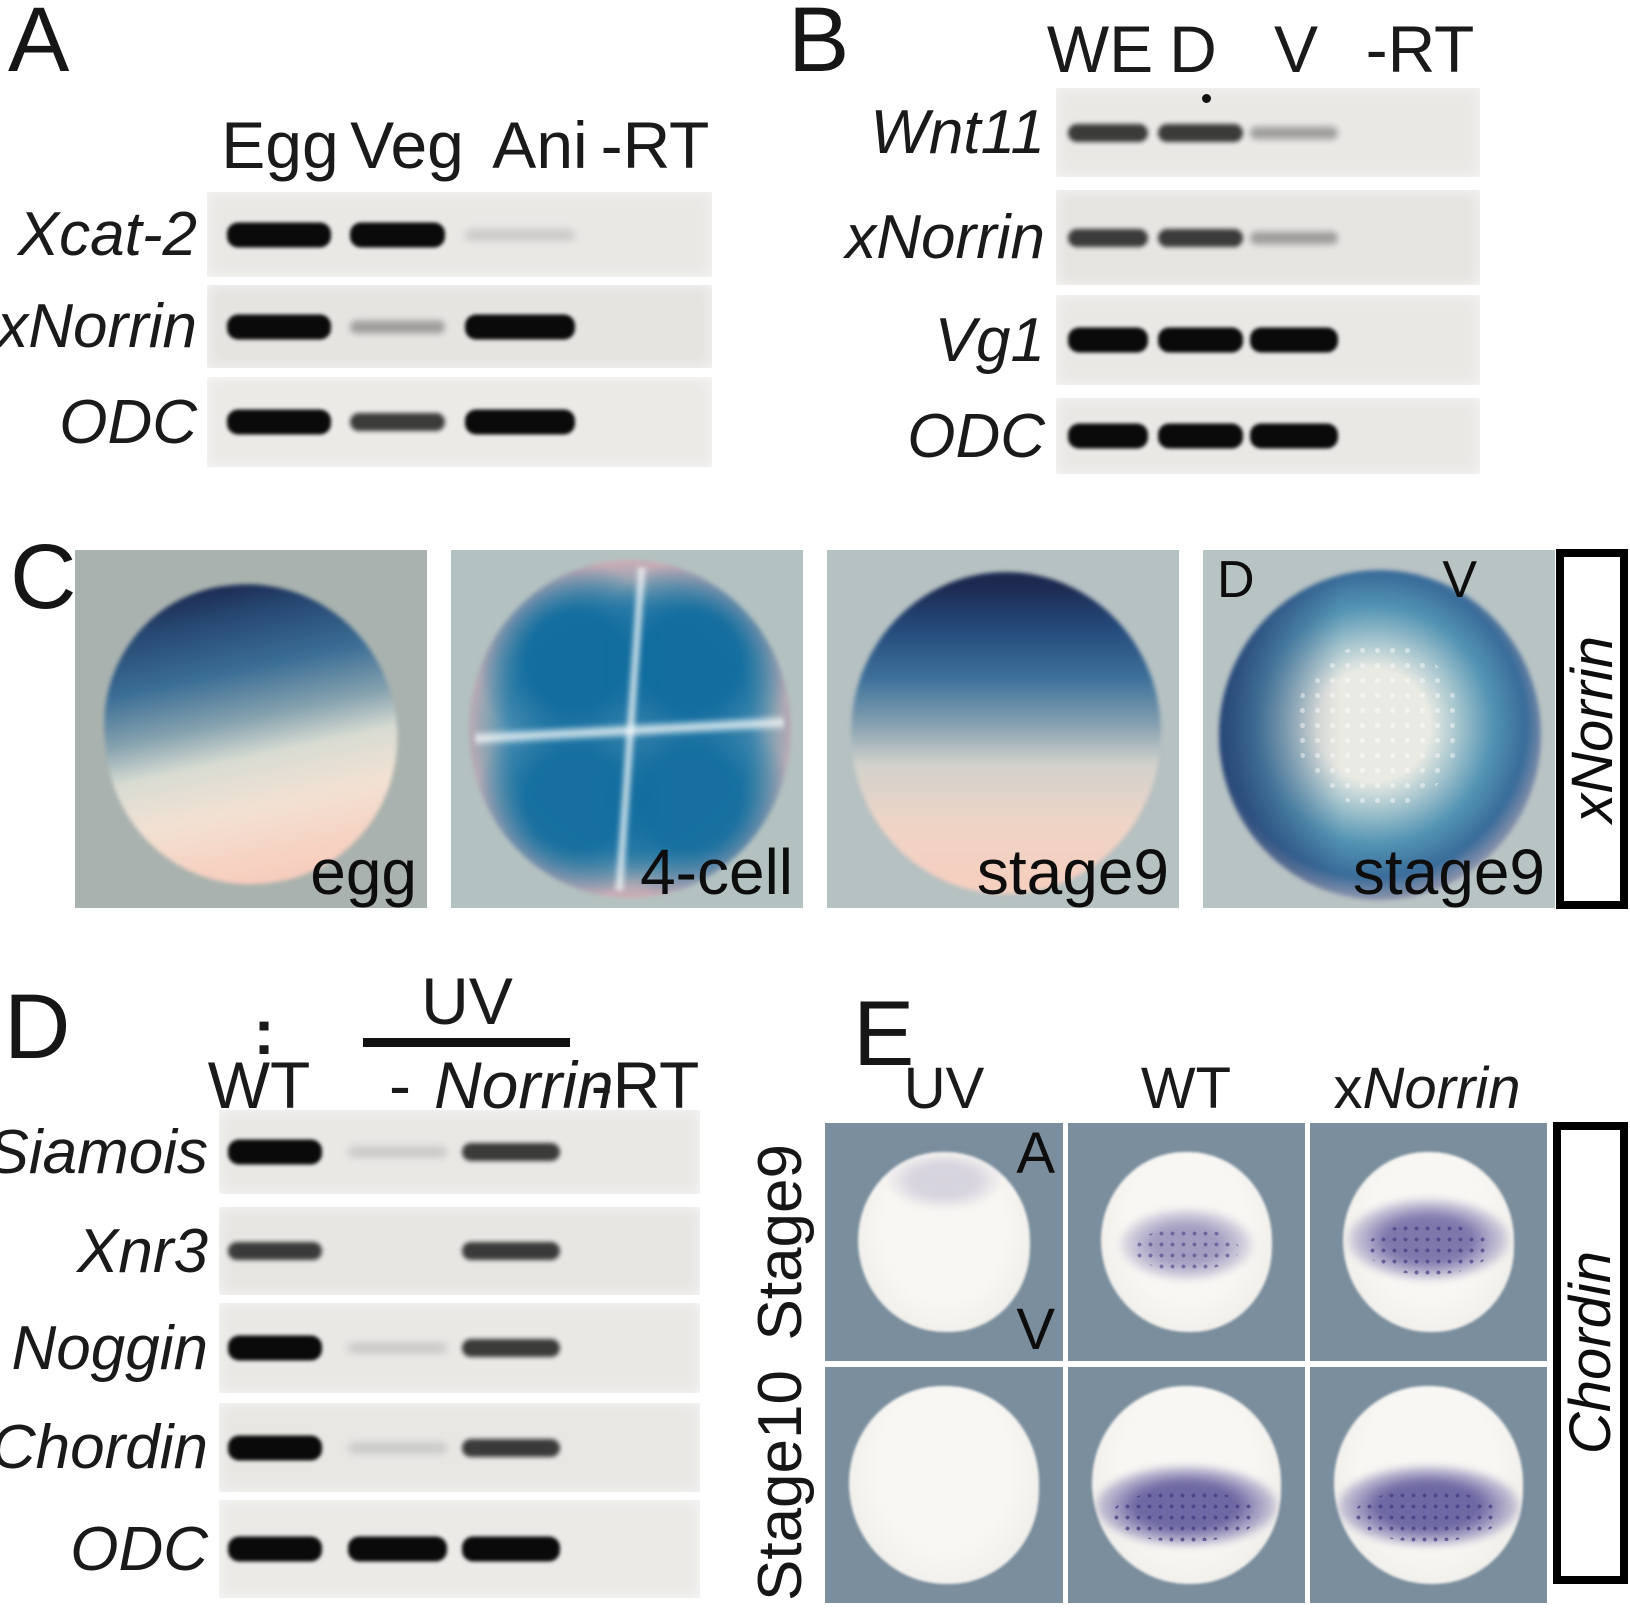 Image resolution: width=1630 pixels, height=1619 pixels. I want to click on panel-a-row-label-xcat2: Xcat-2, so click(107, 234).